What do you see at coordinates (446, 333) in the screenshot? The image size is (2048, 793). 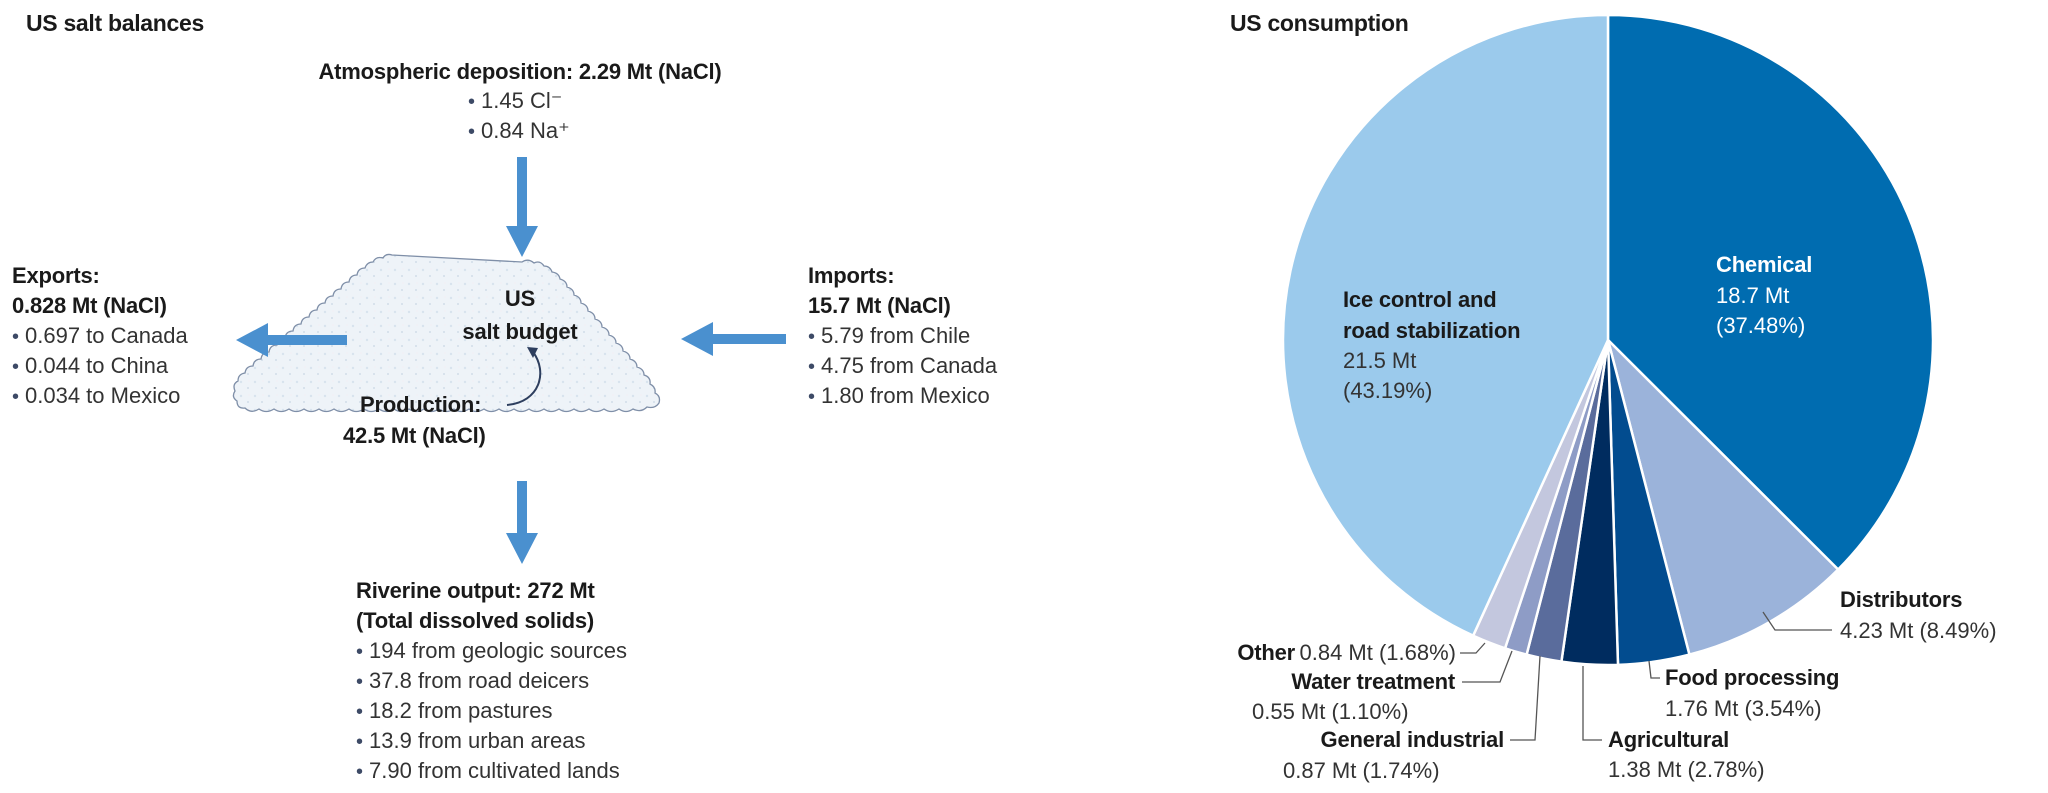 I see `salt-pile-icon` at bounding box center [446, 333].